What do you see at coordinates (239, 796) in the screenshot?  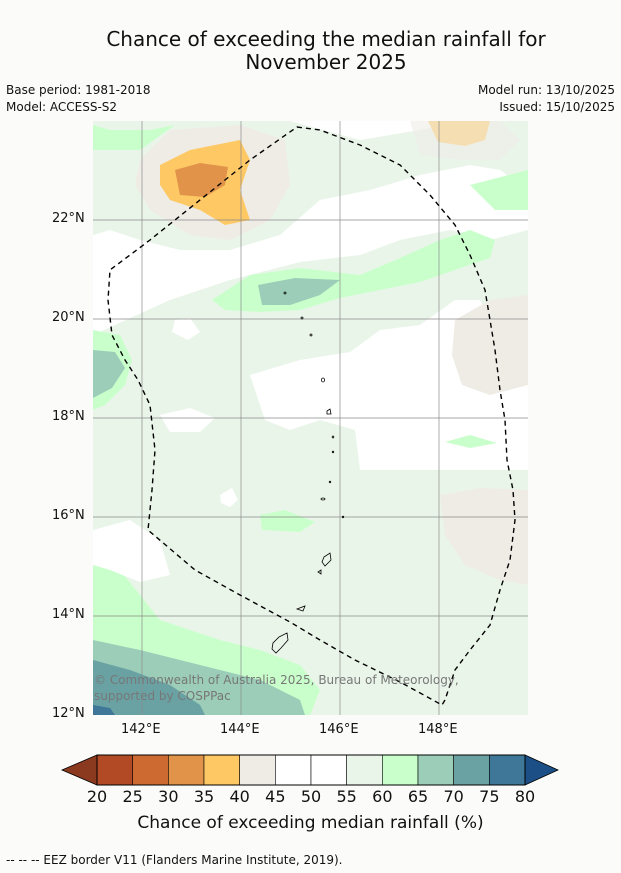 I see `colorbar-tick-40: 40` at bounding box center [239, 796].